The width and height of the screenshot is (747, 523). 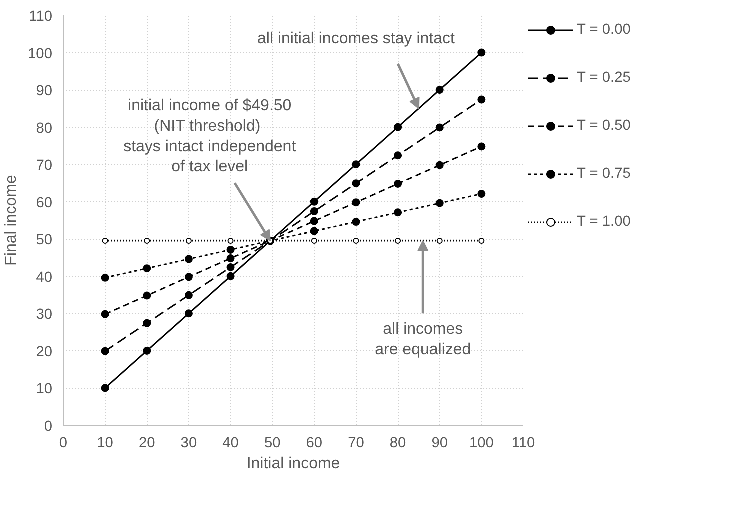 What do you see at coordinates (357, 39) in the screenshot?
I see `annotation: all initial incomes stay intact` at bounding box center [357, 39].